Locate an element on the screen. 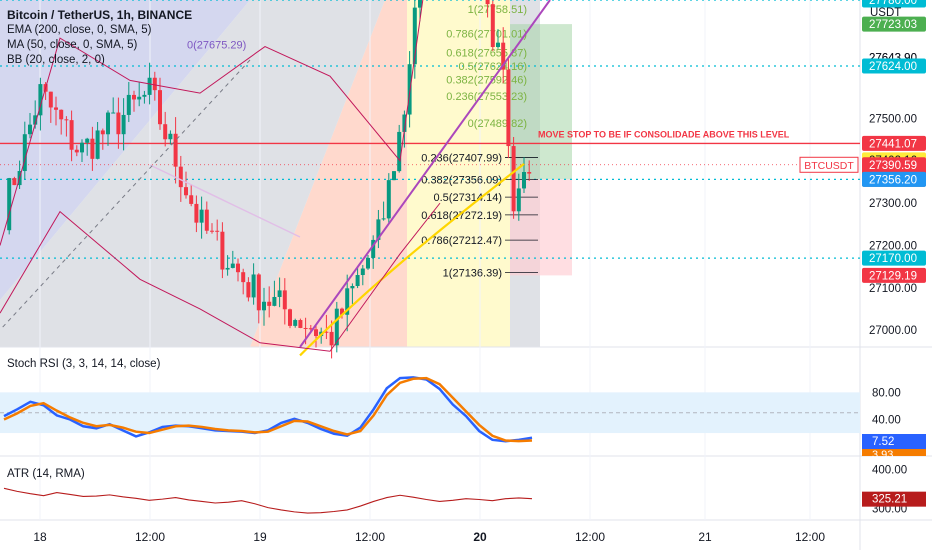 This screenshot has height=550, width=932. symbol-title: Bitcoin / TetherUS, 1h, BINANCE is located at coordinates (100, 15).